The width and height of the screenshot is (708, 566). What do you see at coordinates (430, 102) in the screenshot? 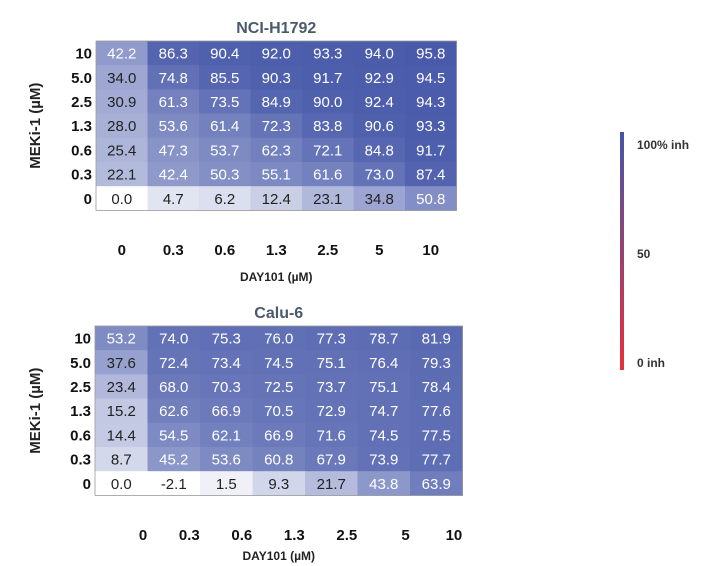
I see `cell-value-label: 94.3` at bounding box center [430, 102].